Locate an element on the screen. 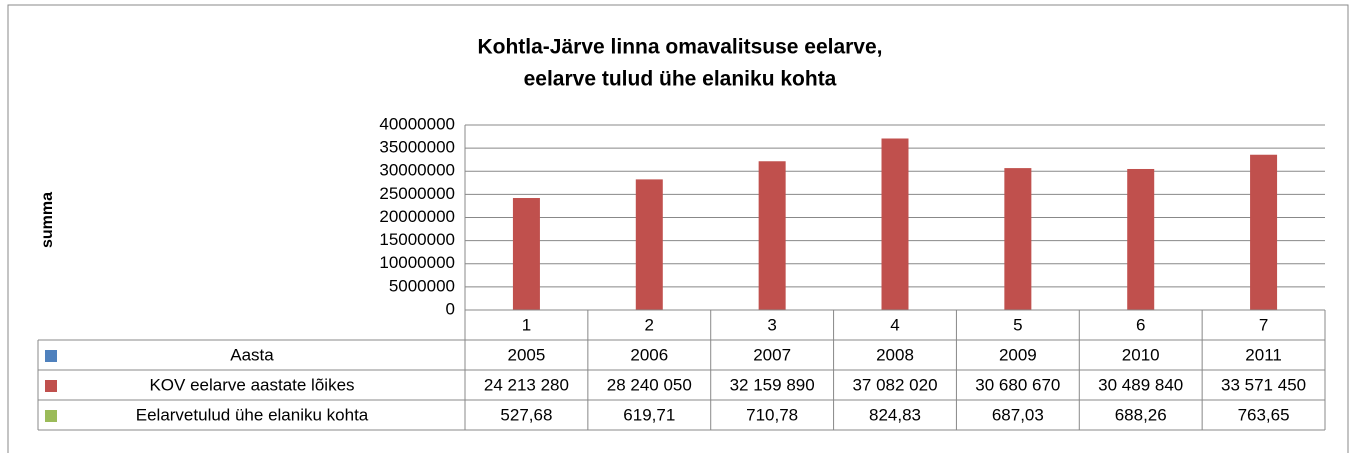  table-value: 32 159 890 is located at coordinates (772, 384).